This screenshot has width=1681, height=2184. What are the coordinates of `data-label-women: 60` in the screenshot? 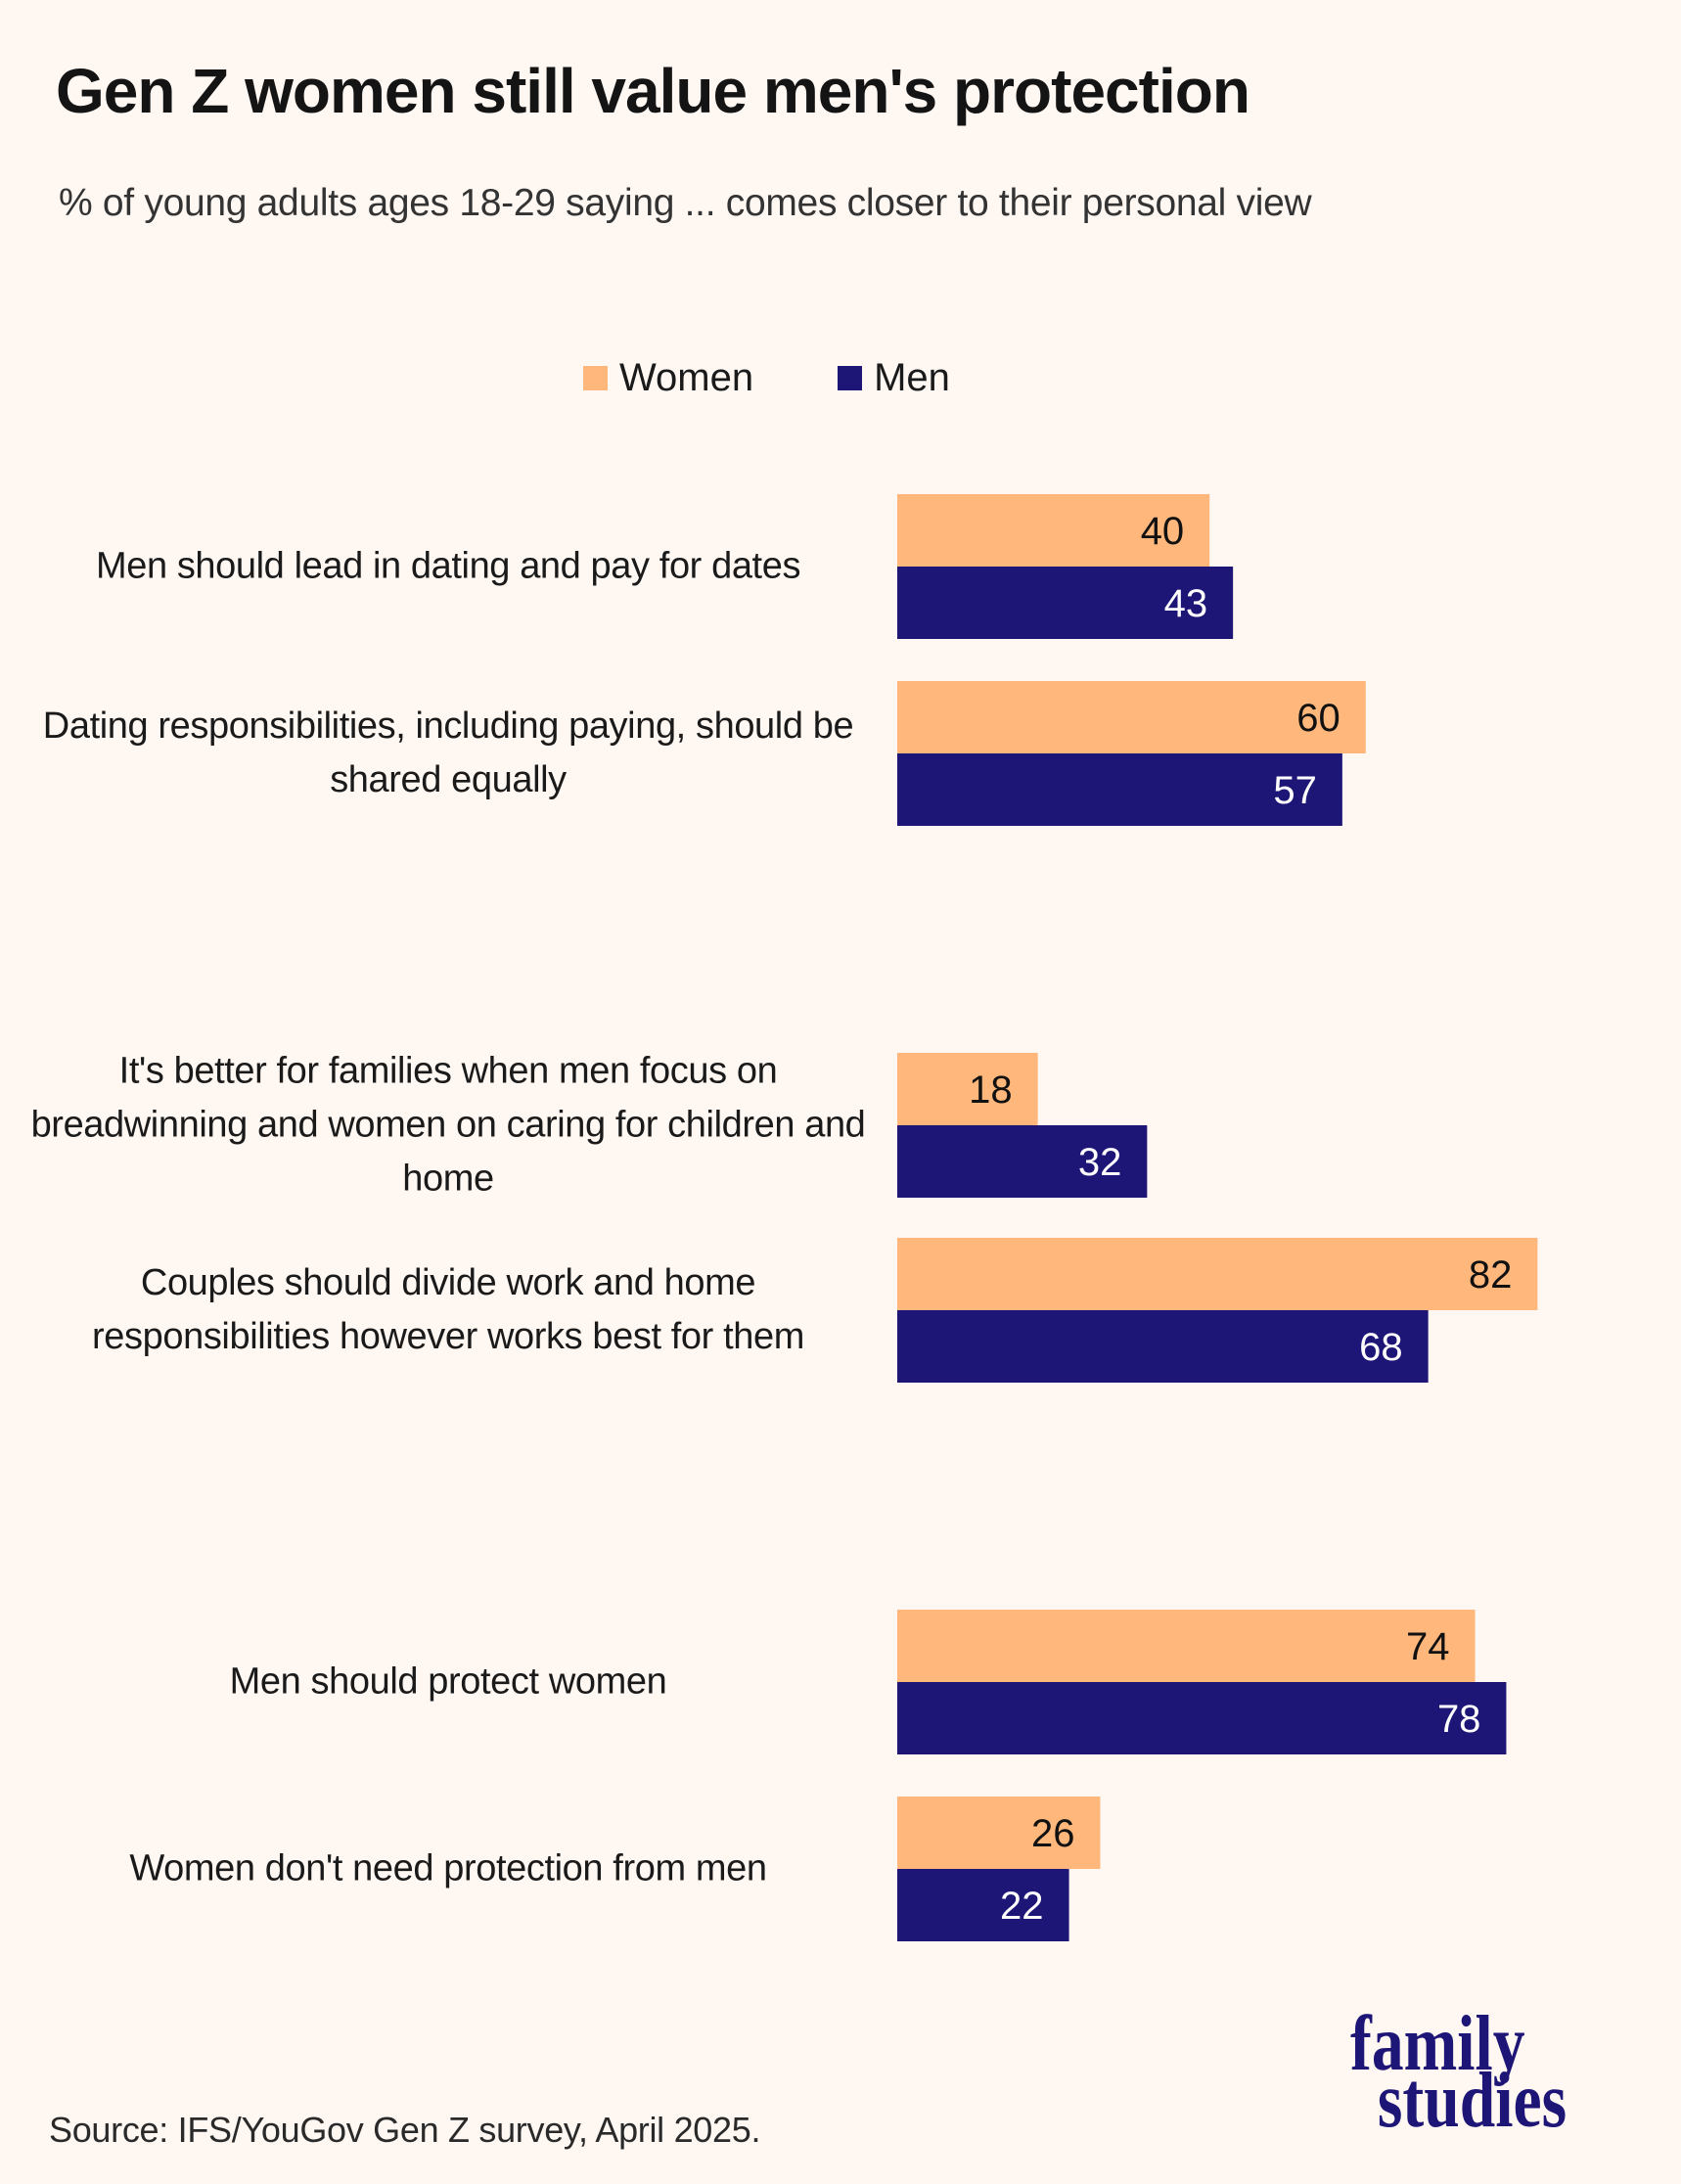 It's located at (1318, 718).